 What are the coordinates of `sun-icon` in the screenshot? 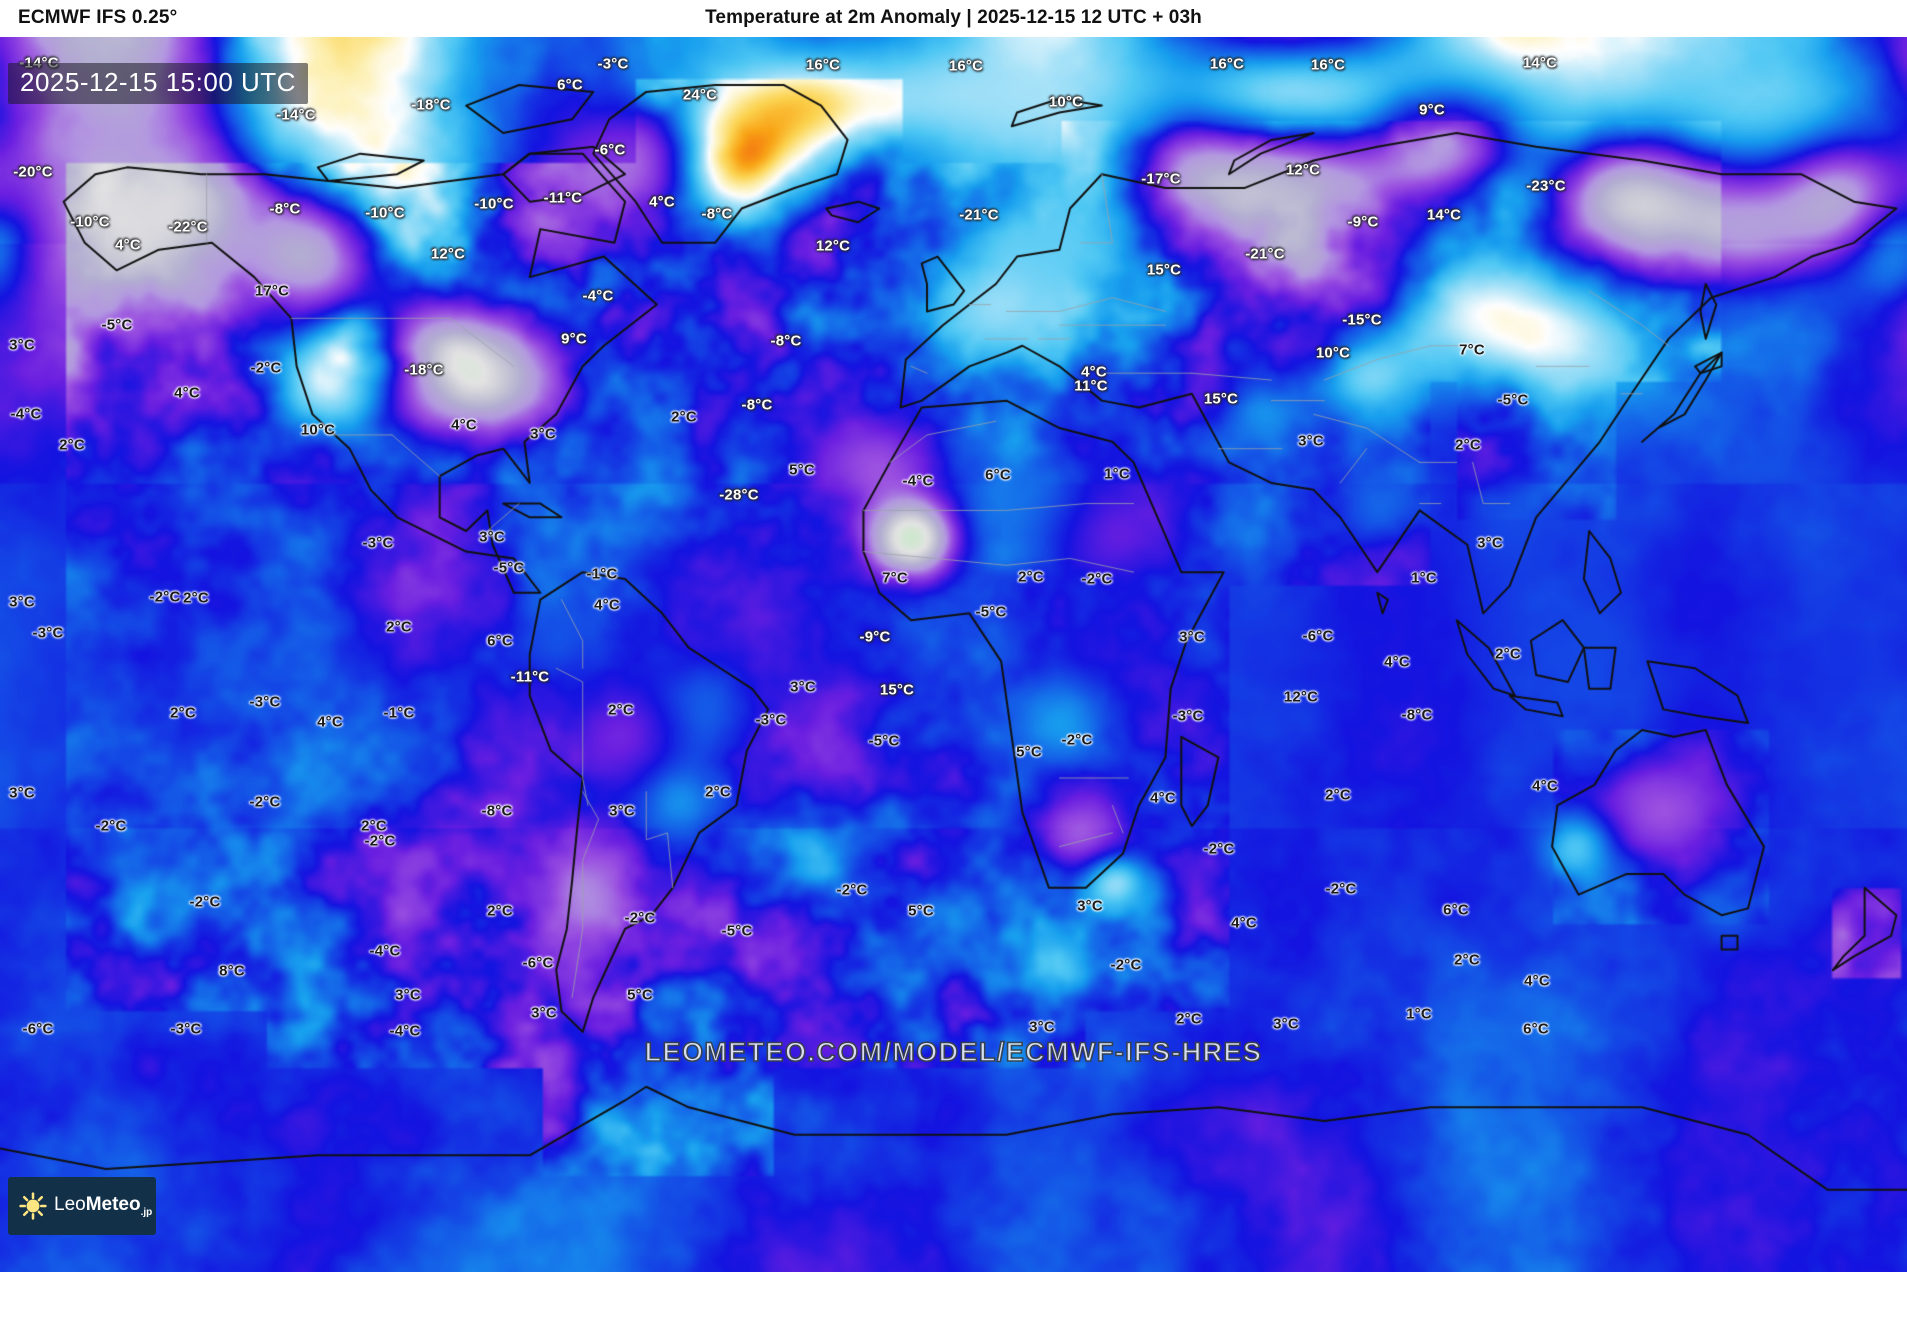 It's located at (33, 1206).